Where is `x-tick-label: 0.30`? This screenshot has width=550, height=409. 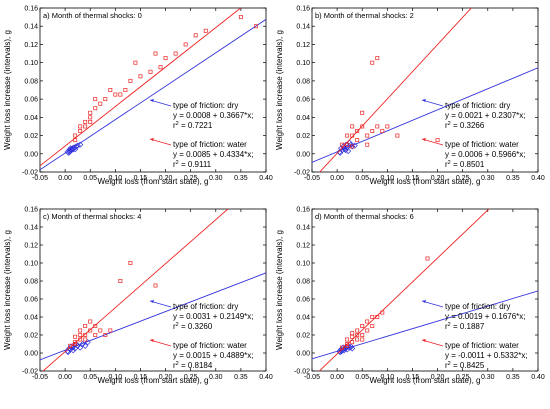 x-tick-label: 0.30 is located at coordinates (216, 377).